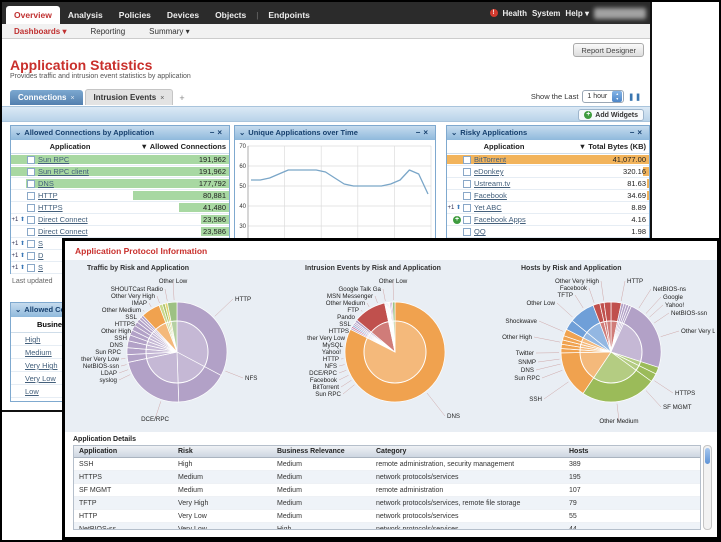 Image resolution: width=721 pixels, height=542 pixels. What do you see at coordinates (95, 490) in the screenshot?
I see `details-cell: SF MGMT` at bounding box center [95, 490].